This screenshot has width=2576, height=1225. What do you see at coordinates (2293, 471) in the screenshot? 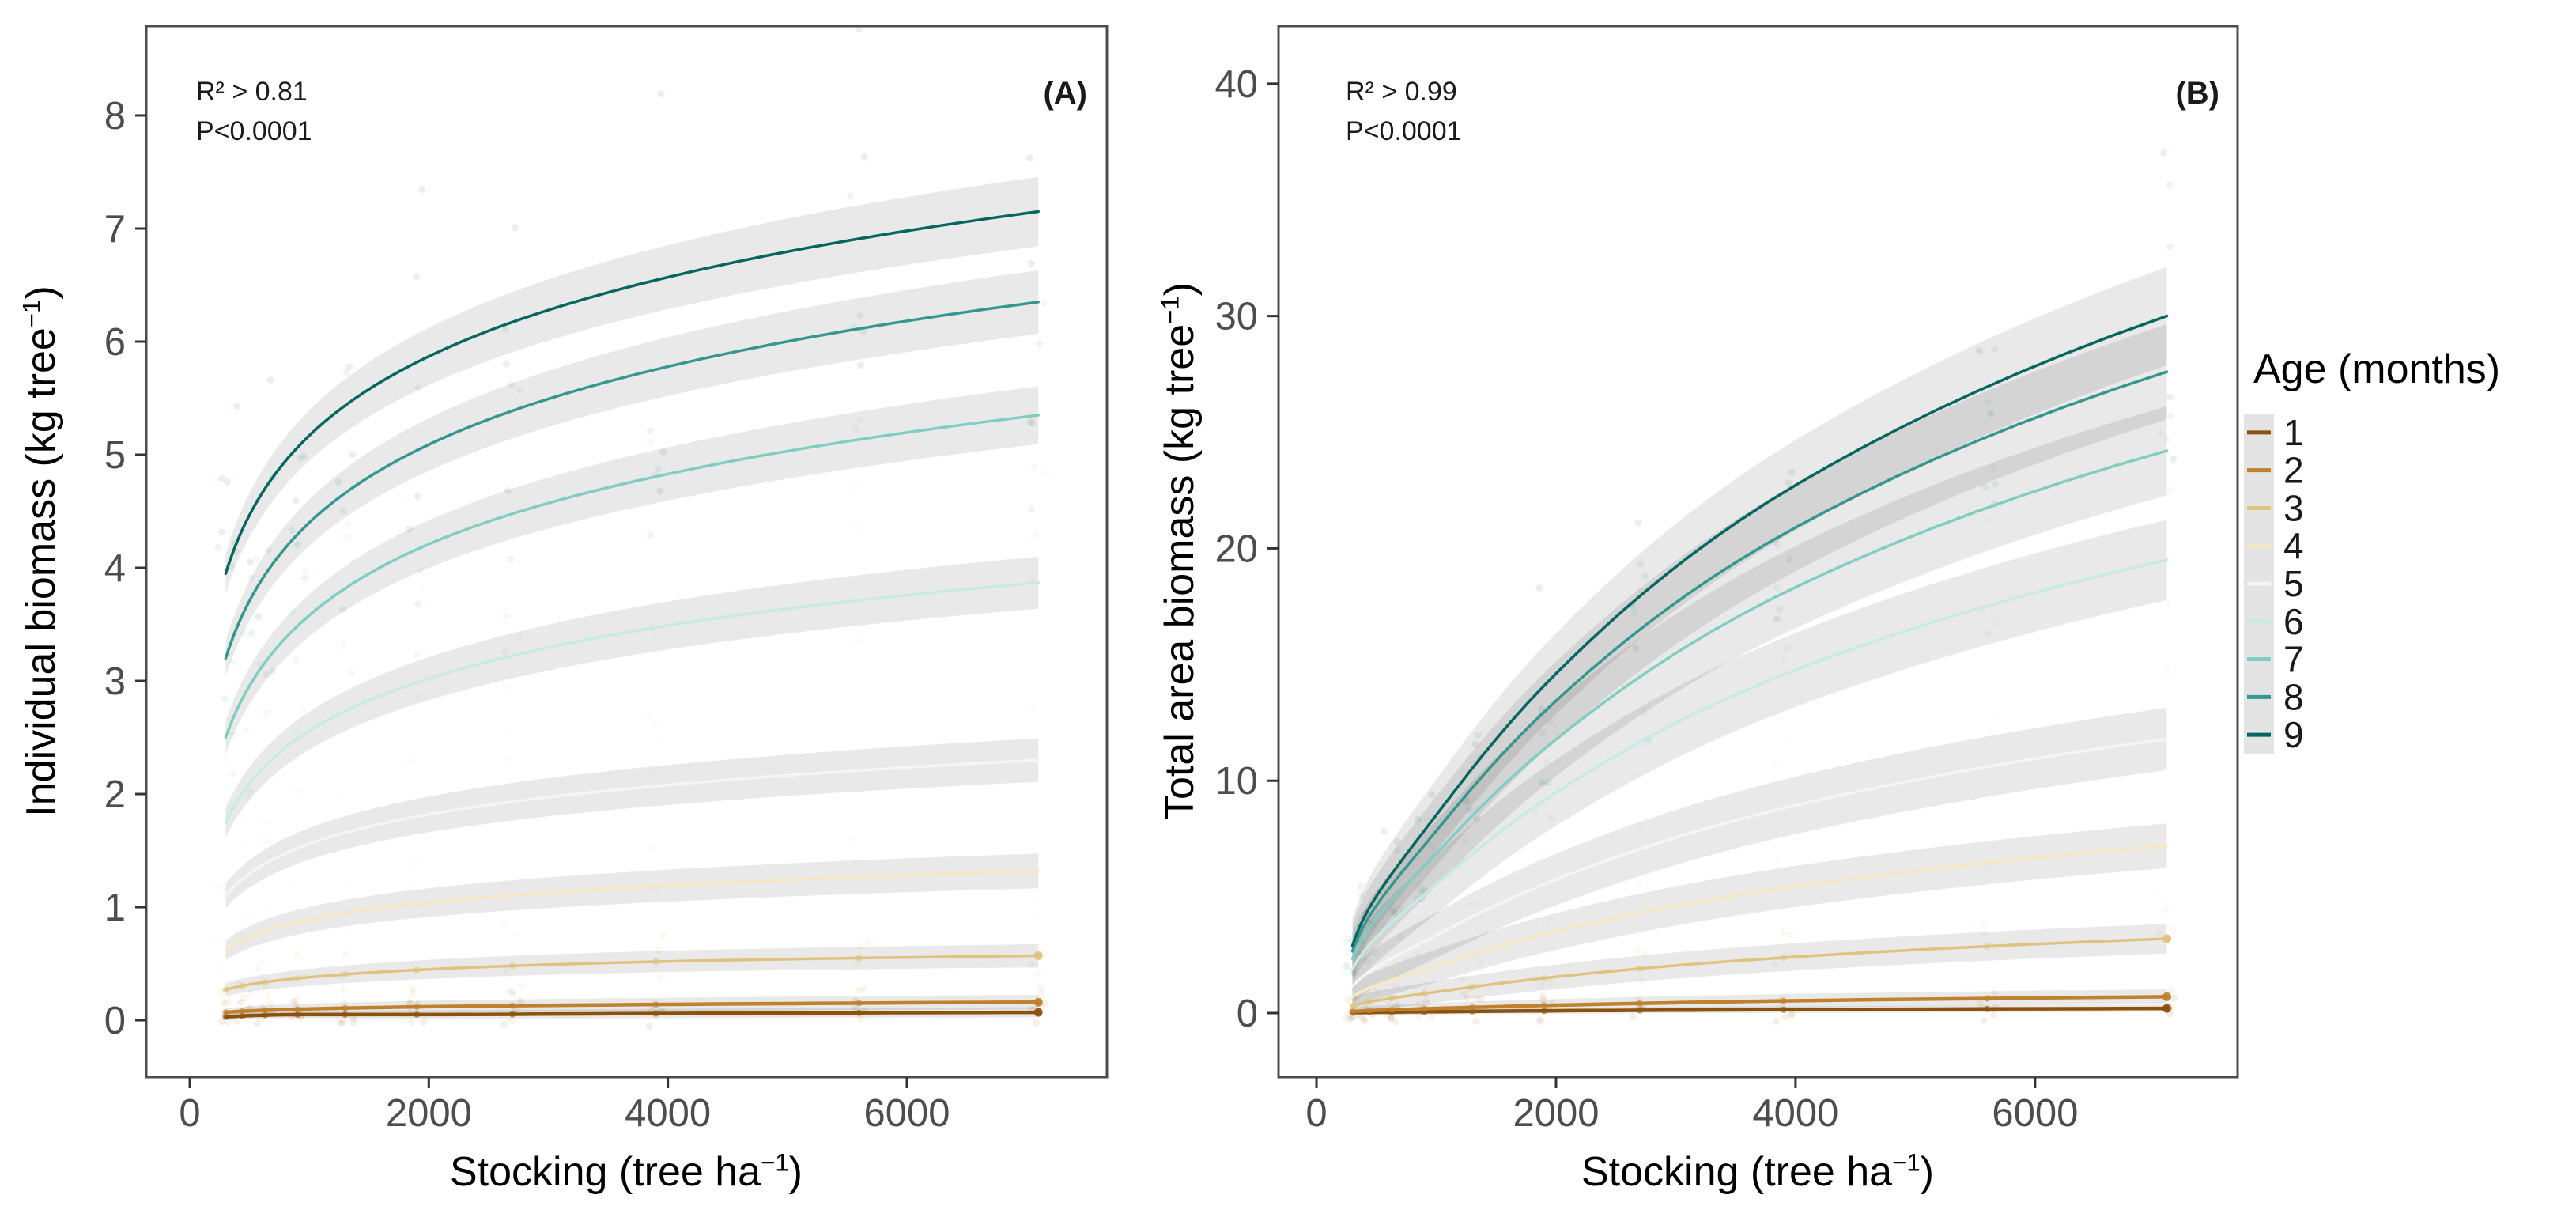
I see `legend-entry-label: 2` at bounding box center [2293, 471].